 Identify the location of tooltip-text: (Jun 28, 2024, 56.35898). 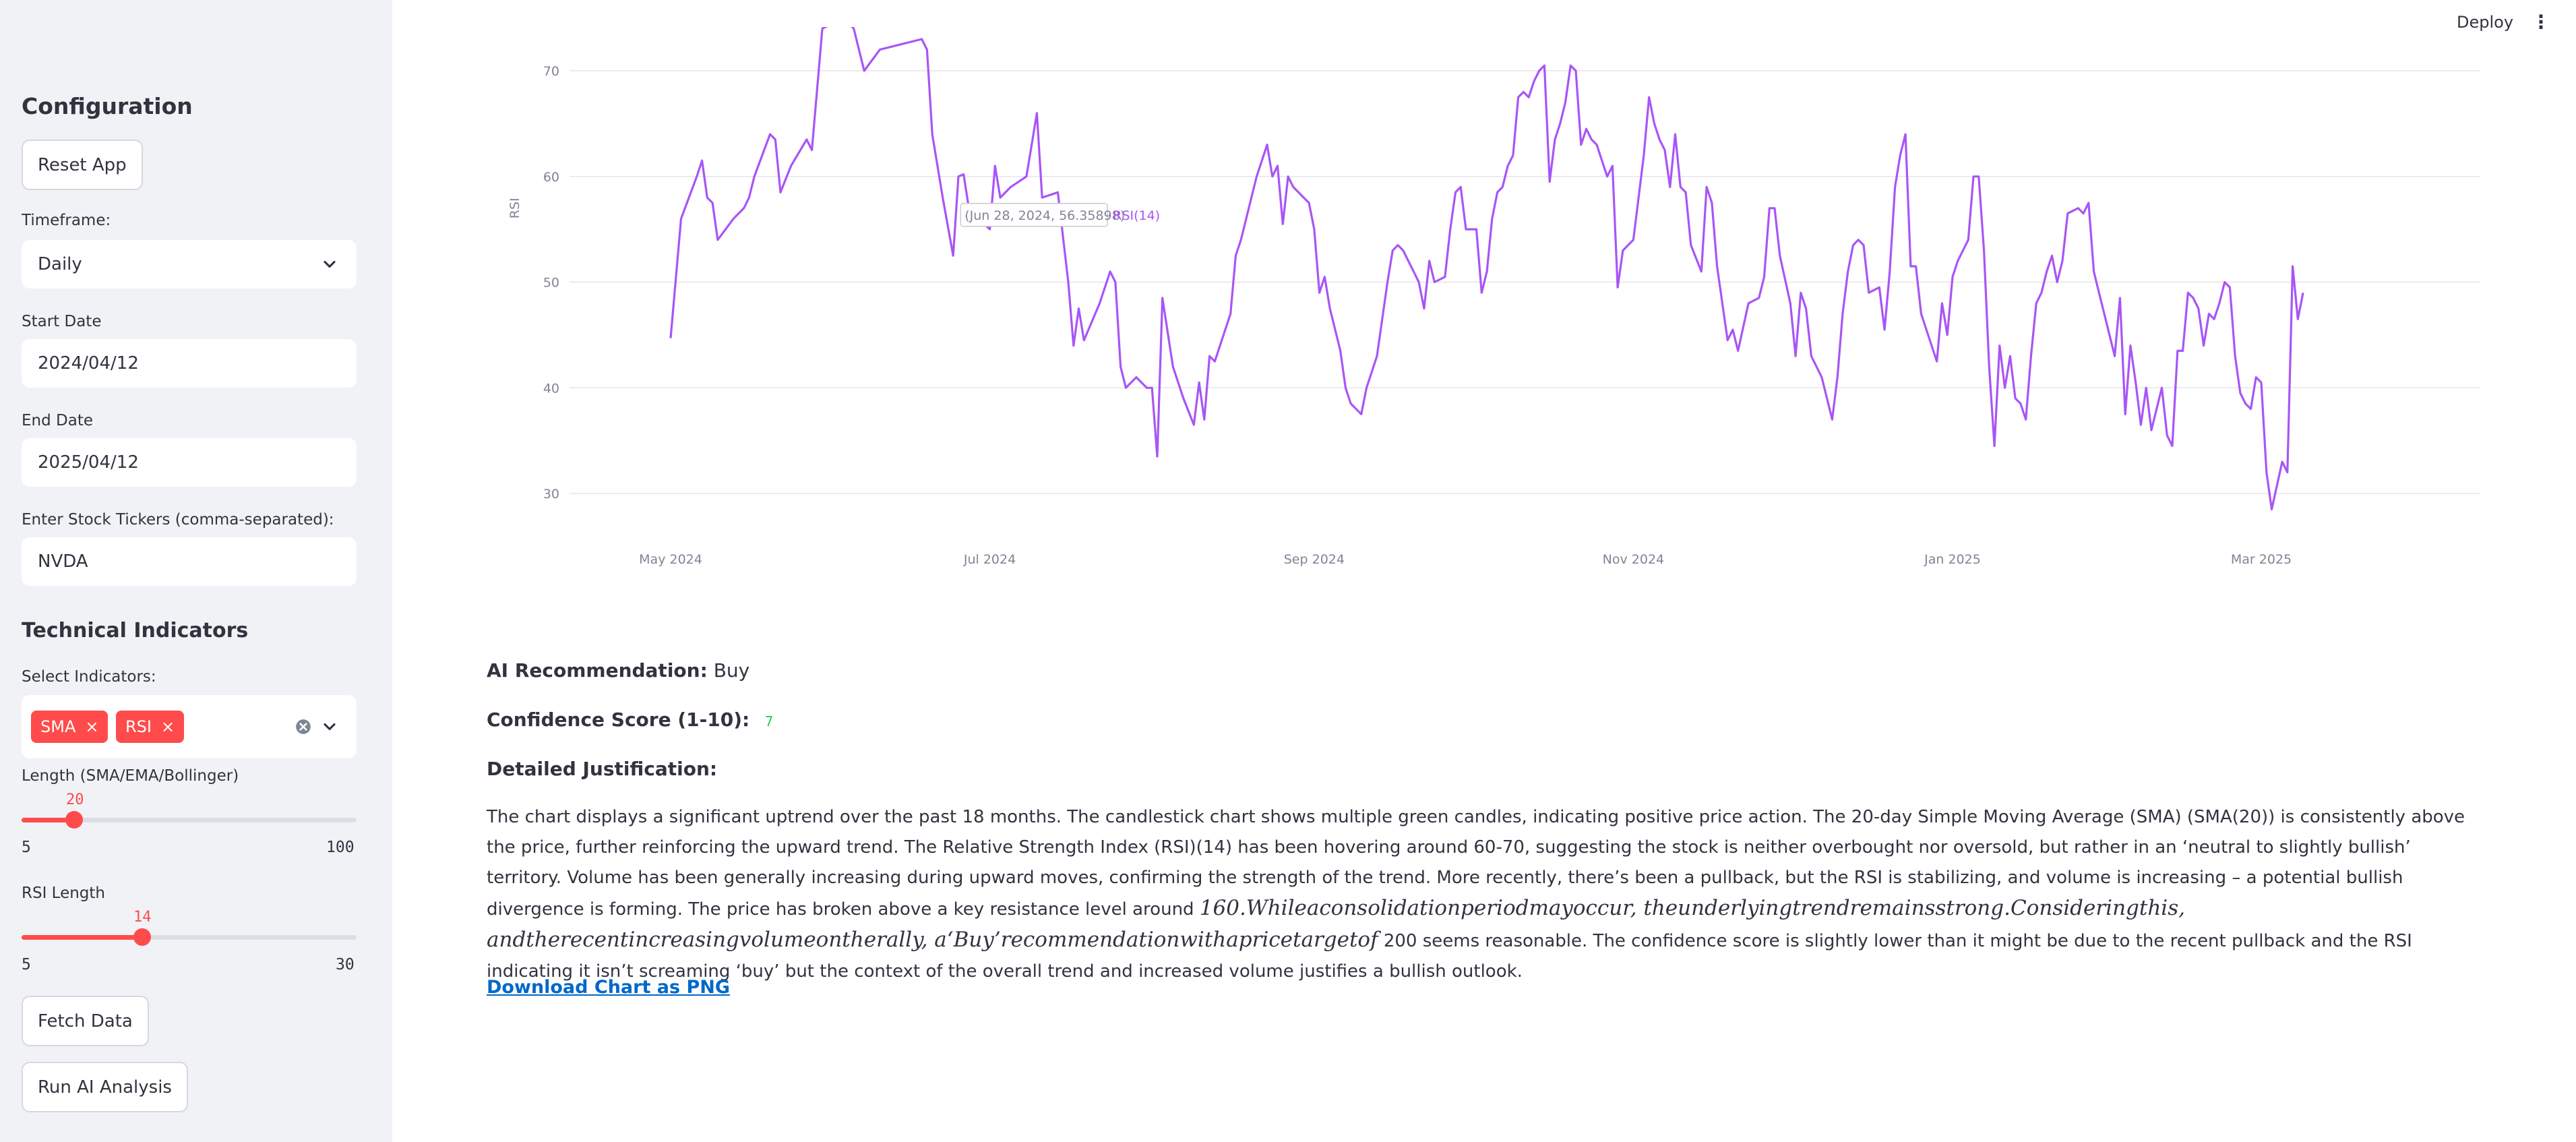
(1045, 216).